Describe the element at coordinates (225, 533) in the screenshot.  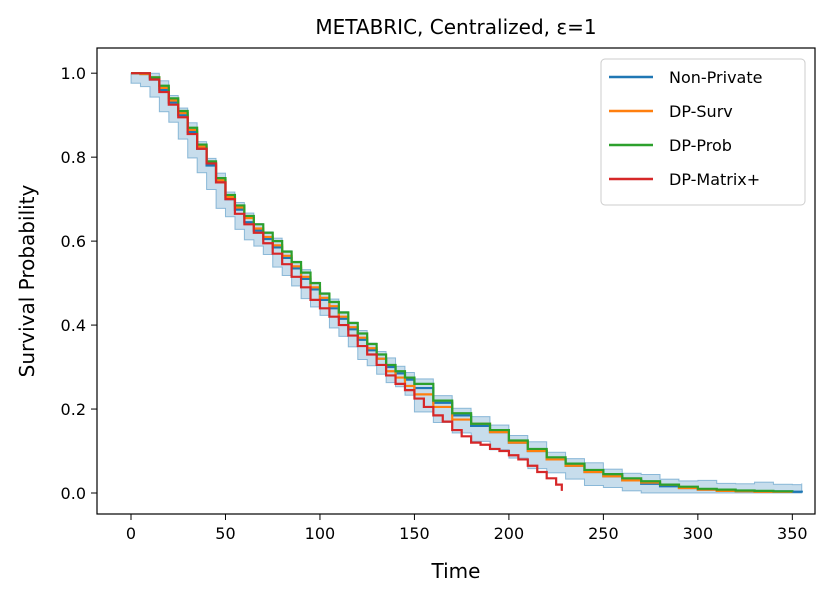
I see `x-tick-label: 50` at that location.